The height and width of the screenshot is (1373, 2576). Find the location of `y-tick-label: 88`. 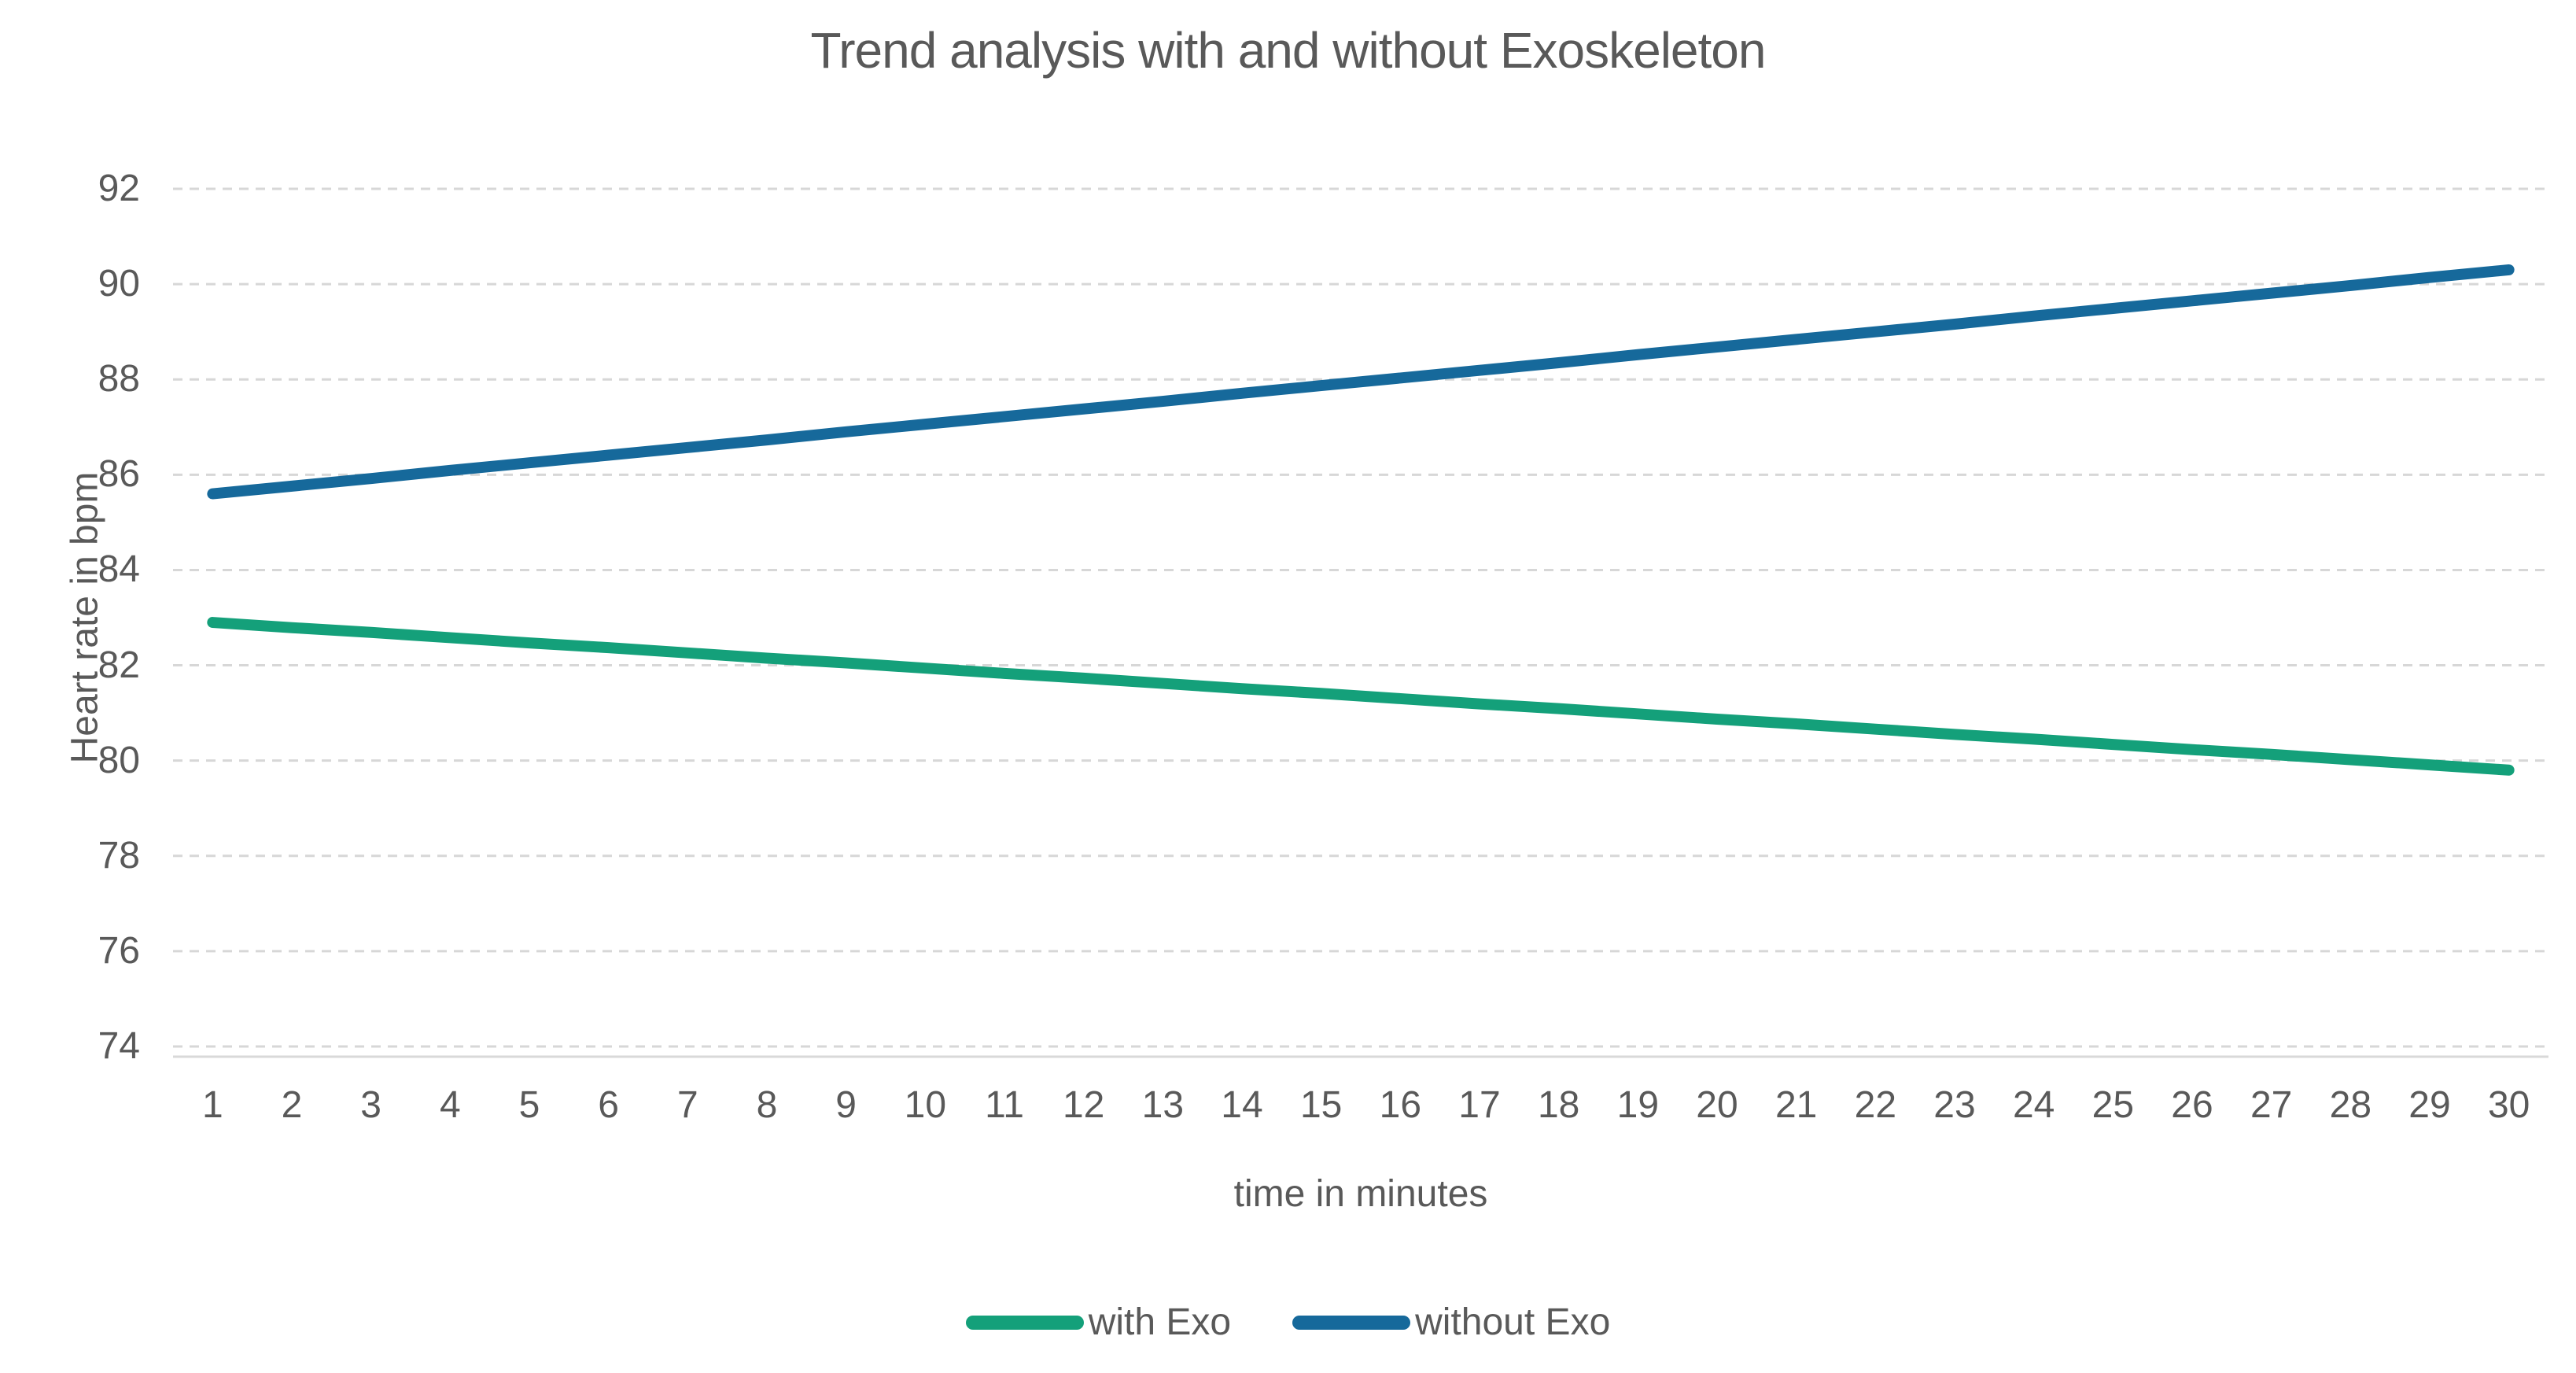

y-tick-label: 88 is located at coordinates (119, 379).